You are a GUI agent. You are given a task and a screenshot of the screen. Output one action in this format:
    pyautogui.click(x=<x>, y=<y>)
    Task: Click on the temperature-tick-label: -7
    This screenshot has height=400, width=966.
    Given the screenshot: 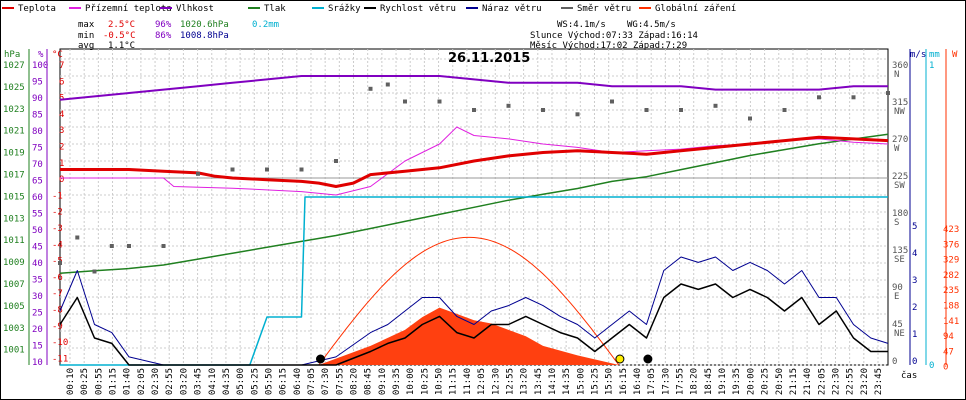 What is the action you would take?
    pyautogui.click(x=57, y=294)
    